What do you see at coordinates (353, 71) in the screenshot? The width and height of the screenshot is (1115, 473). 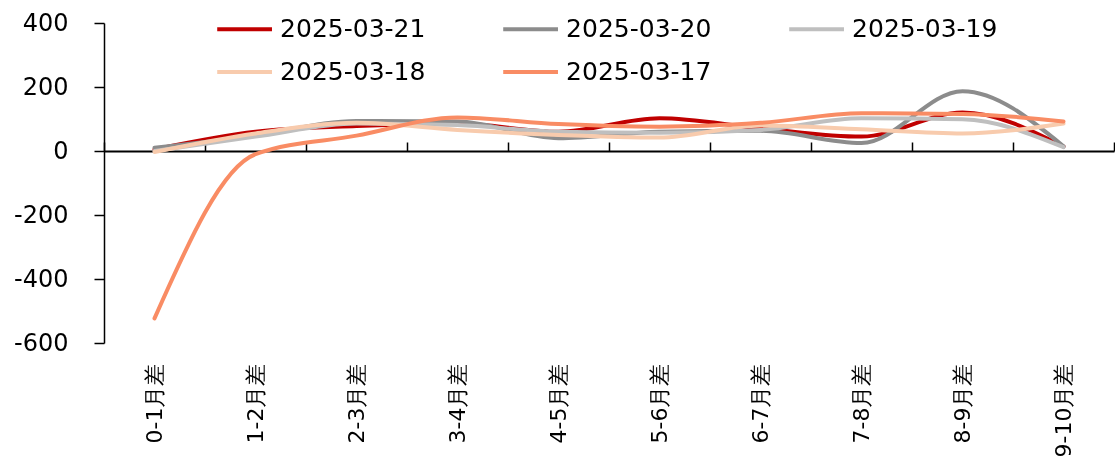 I see `legend-label: 2025-03-18` at bounding box center [353, 71].